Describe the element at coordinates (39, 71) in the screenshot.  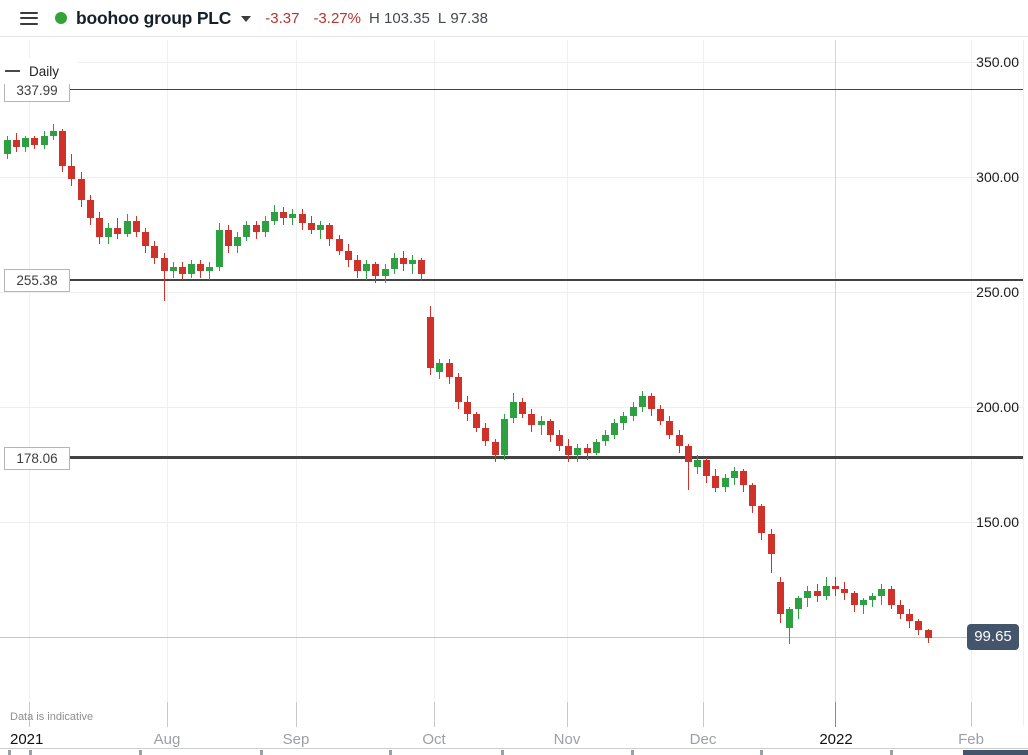
I see `timeframe-selector: Daily` at that location.